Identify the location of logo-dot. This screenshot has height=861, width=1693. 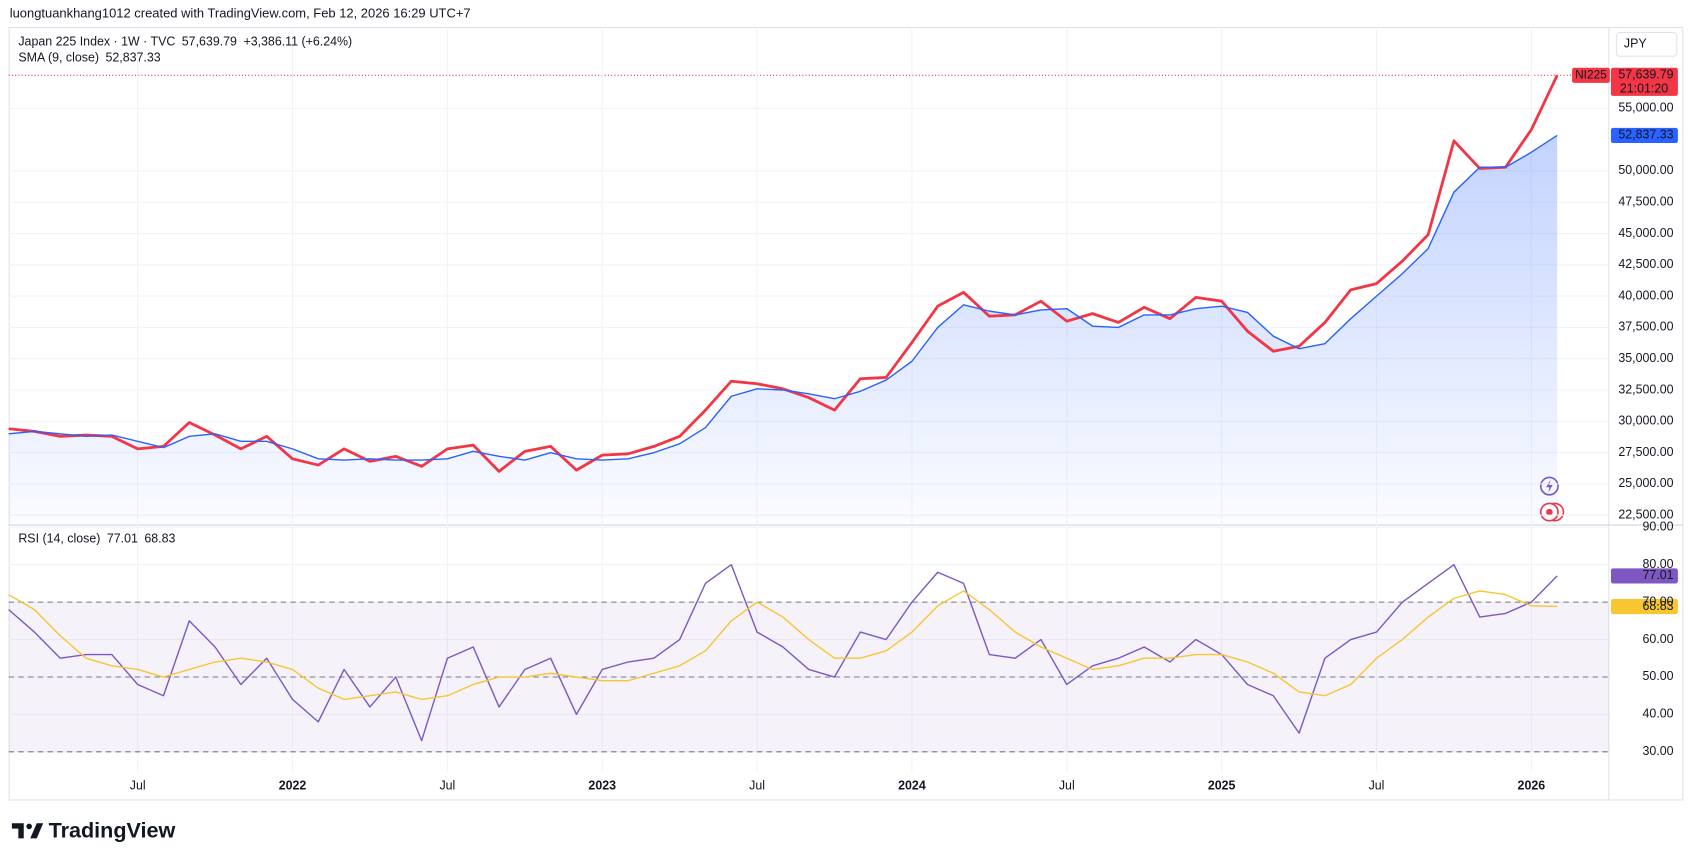
(29, 826).